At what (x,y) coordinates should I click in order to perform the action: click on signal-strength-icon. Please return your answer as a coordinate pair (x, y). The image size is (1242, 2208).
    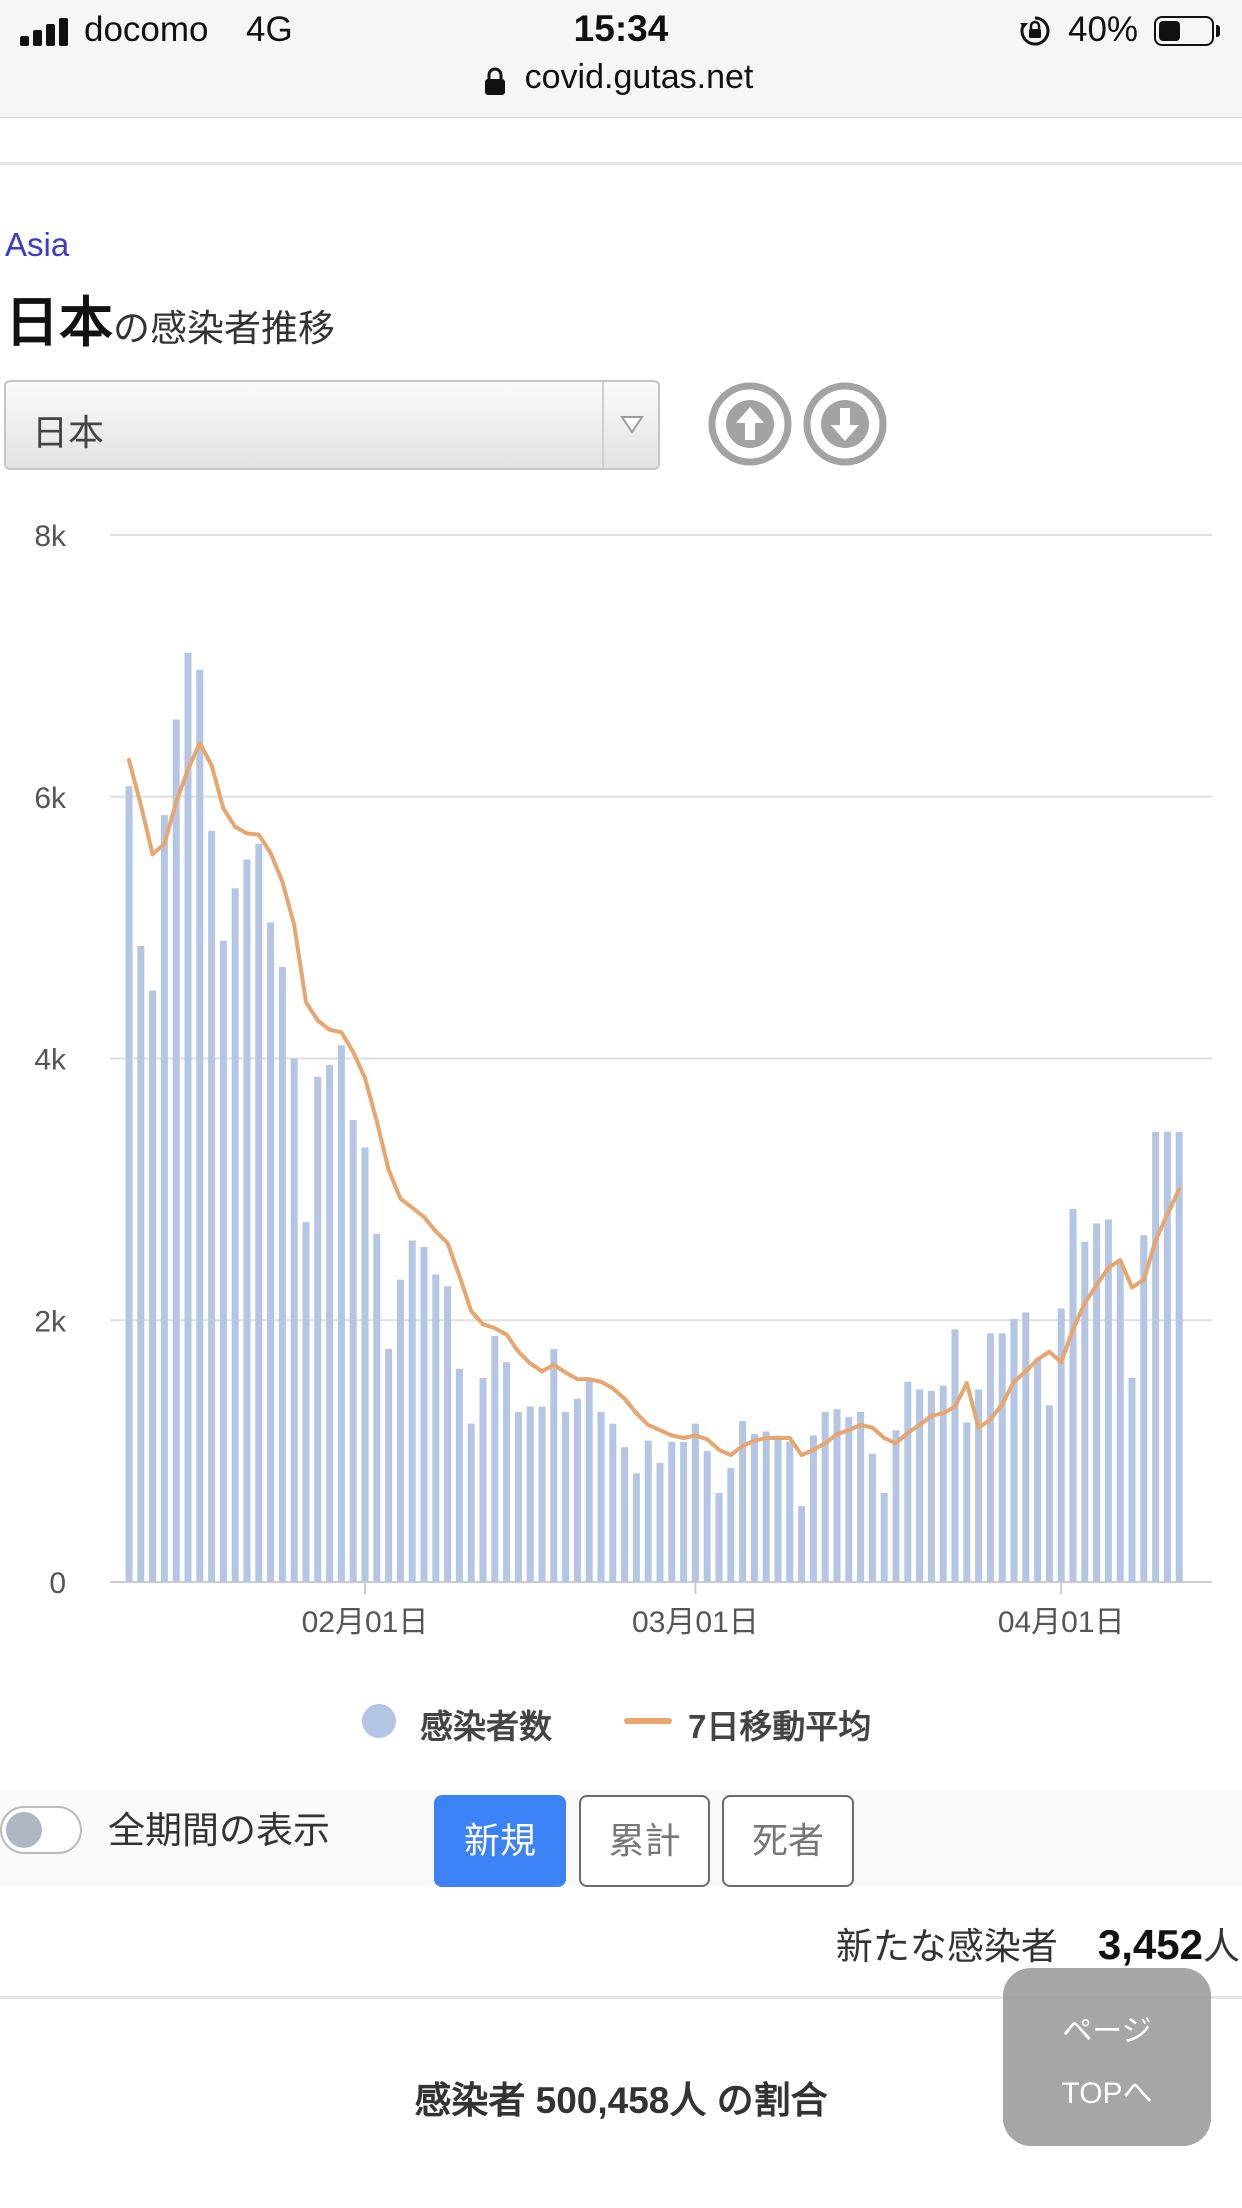
    Looking at the image, I should click on (48, 32).